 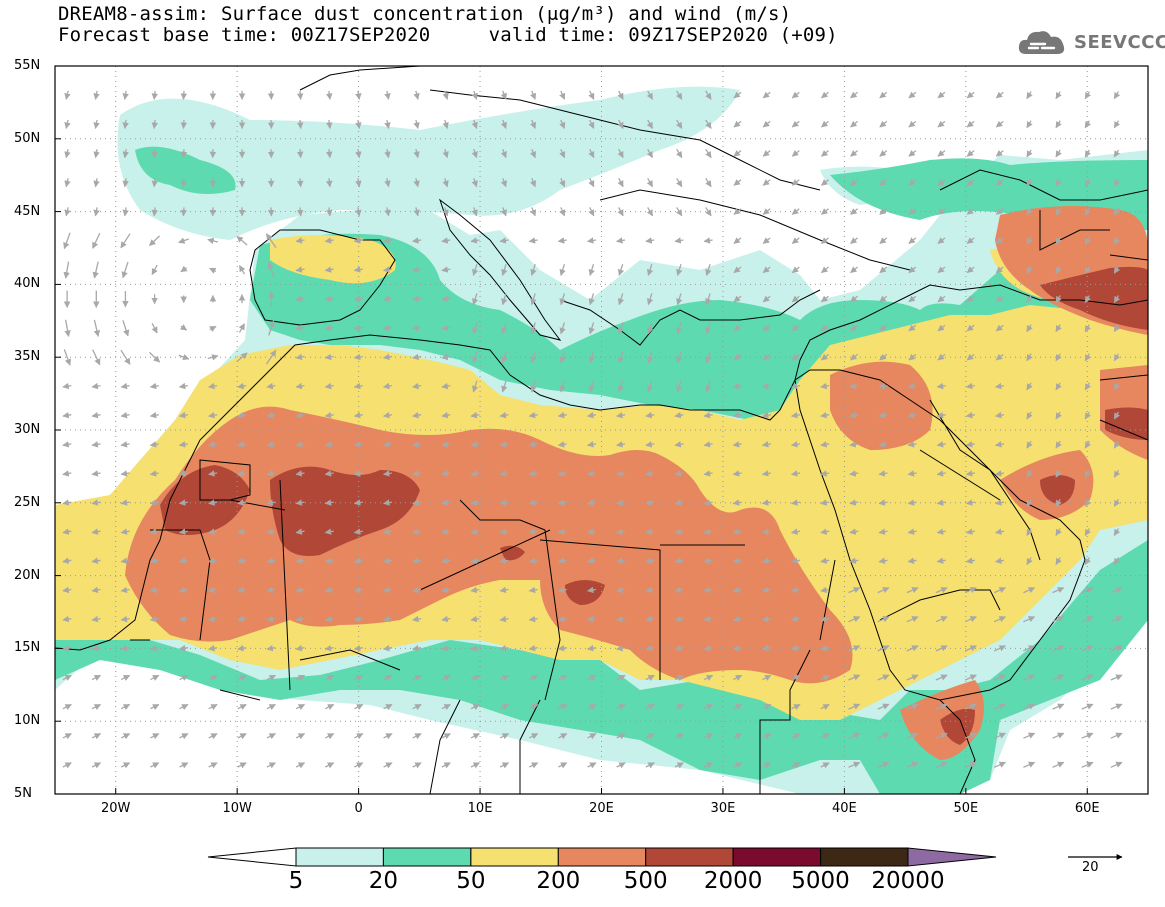 I want to click on colorbar-label: 20, so click(x=383, y=881).